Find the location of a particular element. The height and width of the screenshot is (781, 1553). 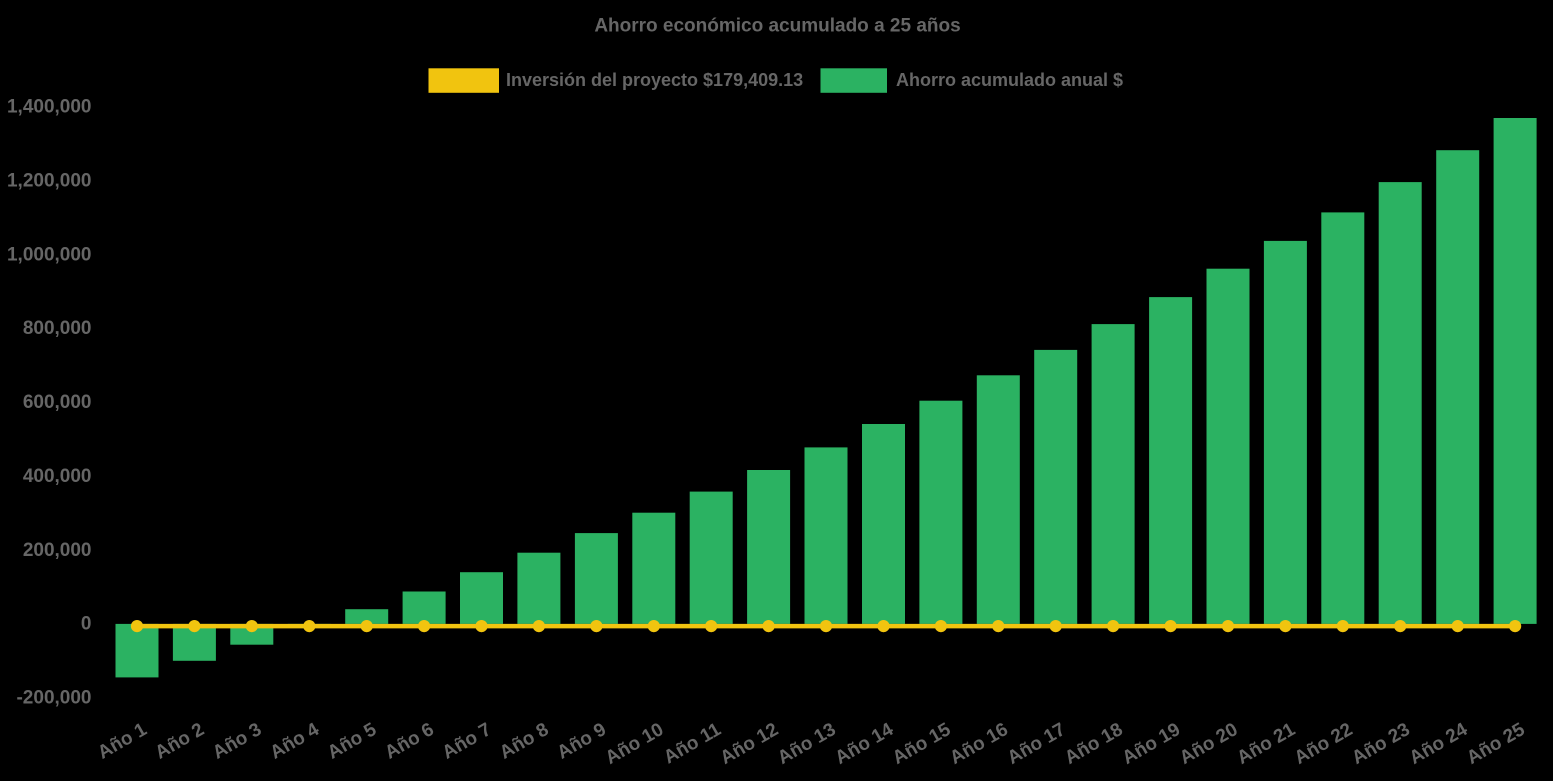

svg-text: 600,000 is located at coordinates (57, 402).